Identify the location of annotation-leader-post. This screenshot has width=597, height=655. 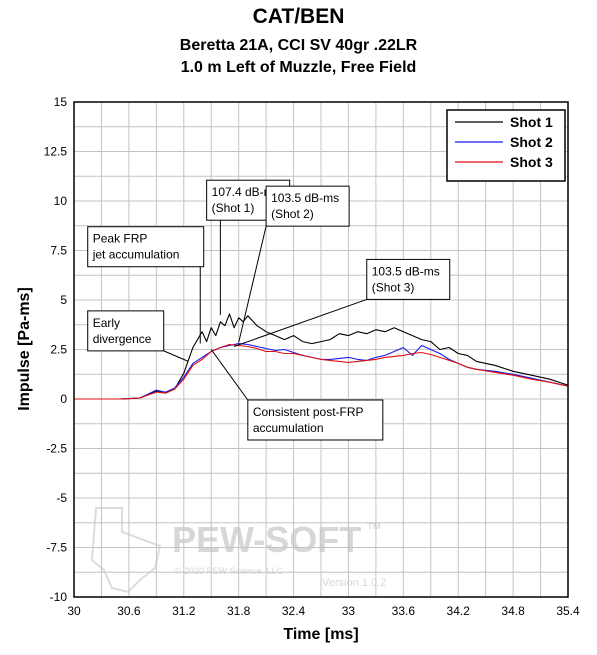
(229, 375).